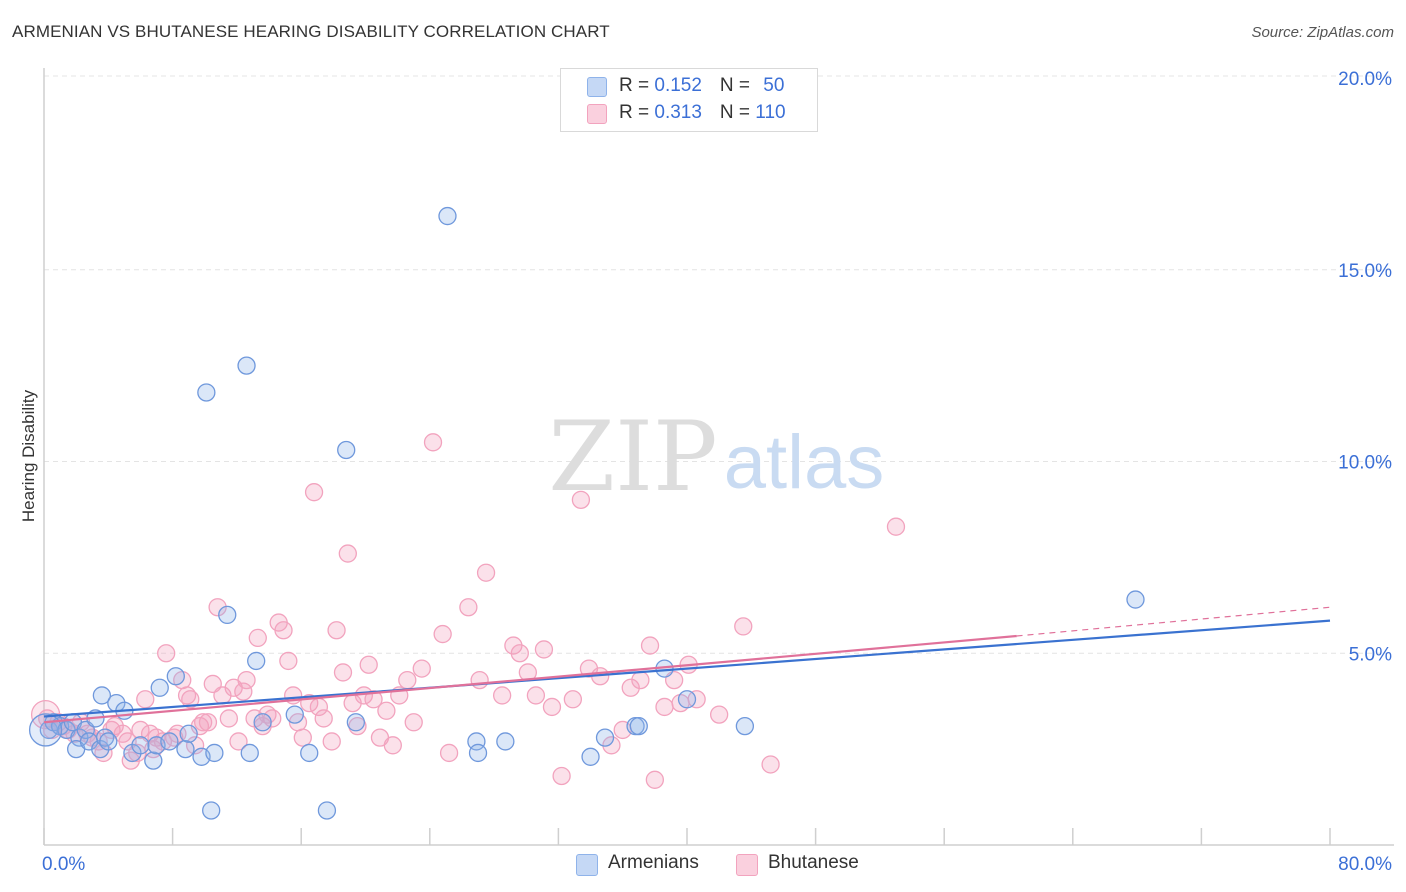  Describe the element at coordinates (28, 455) in the screenshot. I see `y-axis-label: Hearing Disability` at that location.